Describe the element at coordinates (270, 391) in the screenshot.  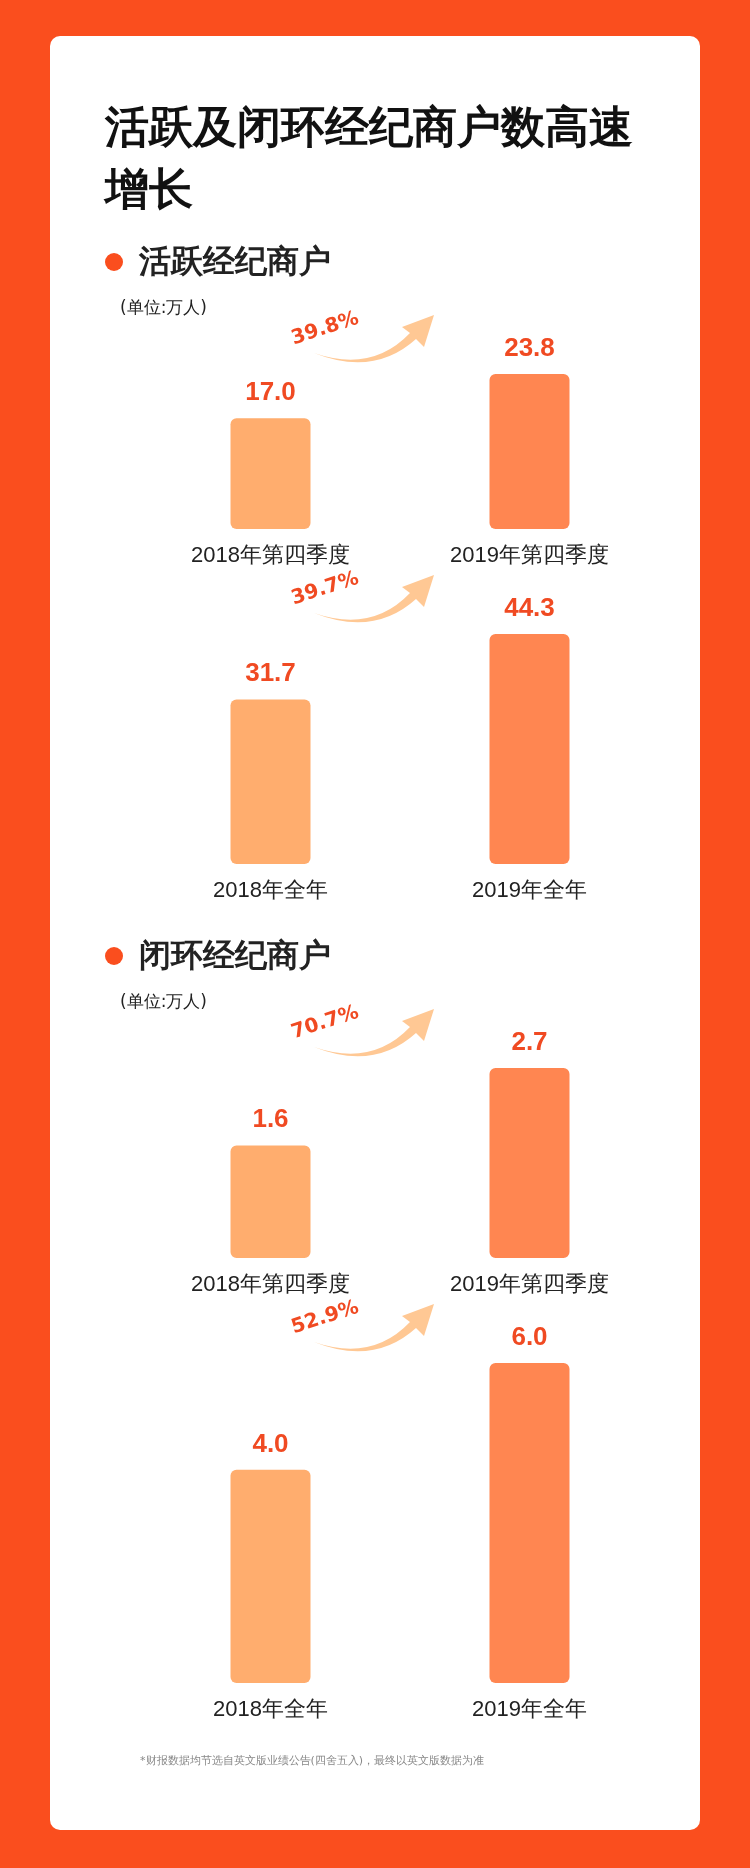
I see `data-label: 17.0` at that location.